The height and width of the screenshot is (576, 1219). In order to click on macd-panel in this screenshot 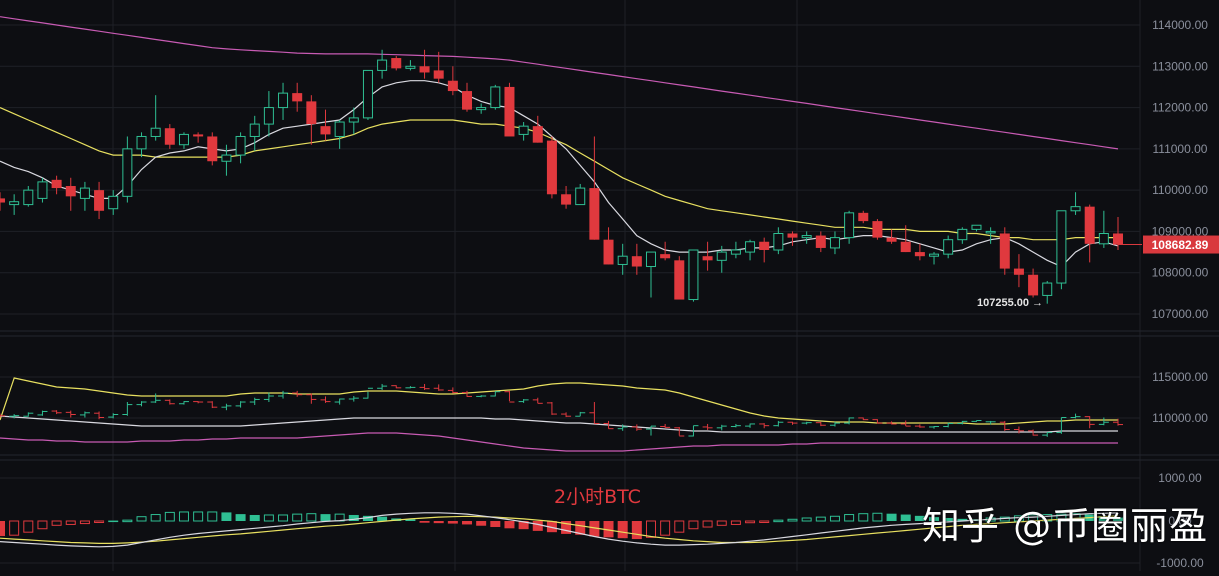, I will do `click(561, 529)`.